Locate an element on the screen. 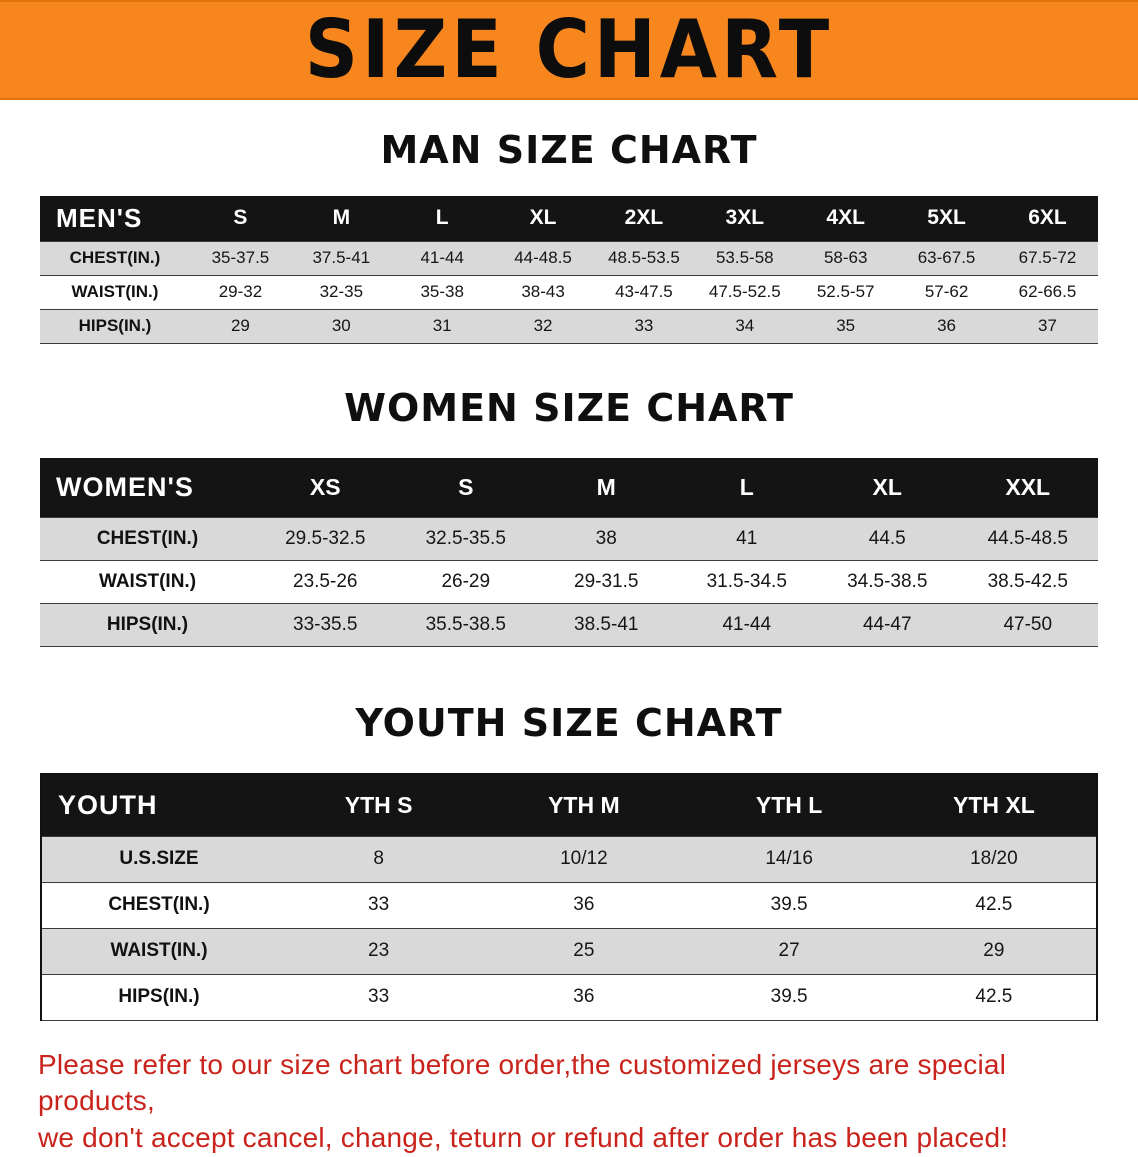 The width and height of the screenshot is (1138, 1157). value-cell: 32.5-35.5 is located at coordinates (466, 539).